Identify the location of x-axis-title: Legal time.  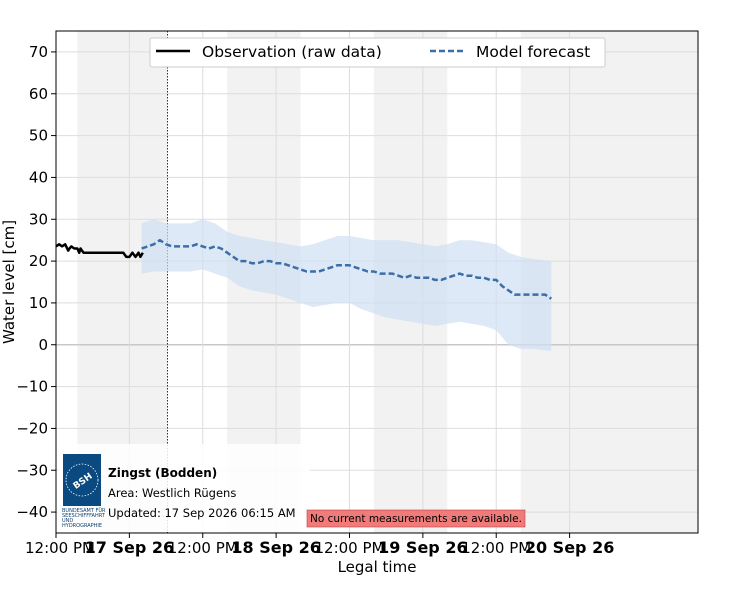
(377, 567).